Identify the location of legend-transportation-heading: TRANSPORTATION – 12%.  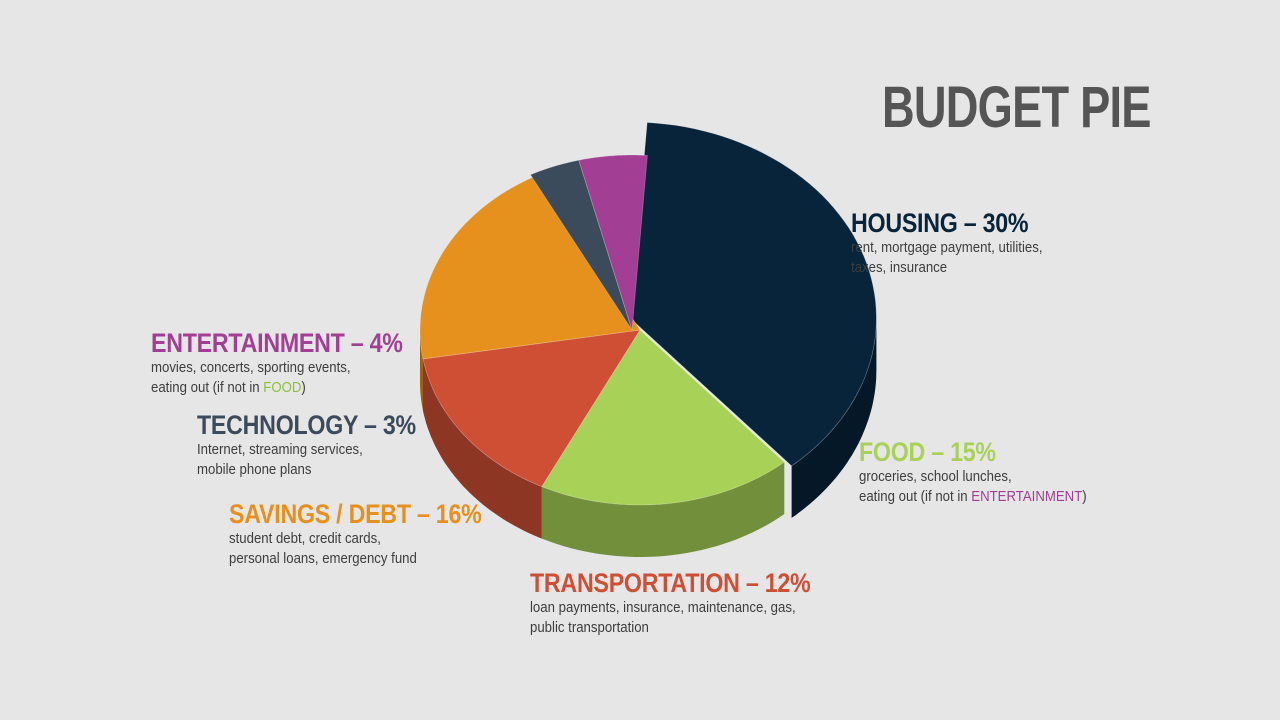
(670, 583).